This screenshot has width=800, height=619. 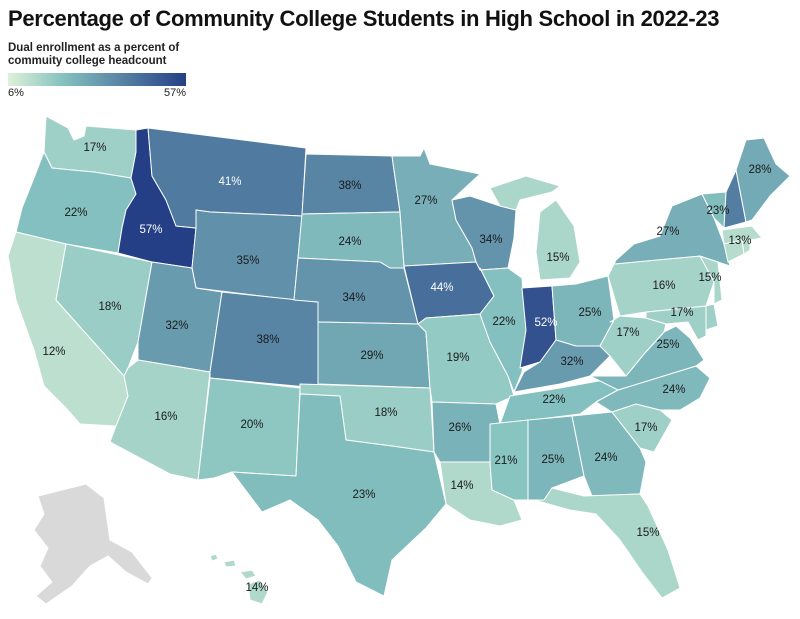 What do you see at coordinates (349, 186) in the screenshot?
I see `state-label-nd: 38%` at bounding box center [349, 186].